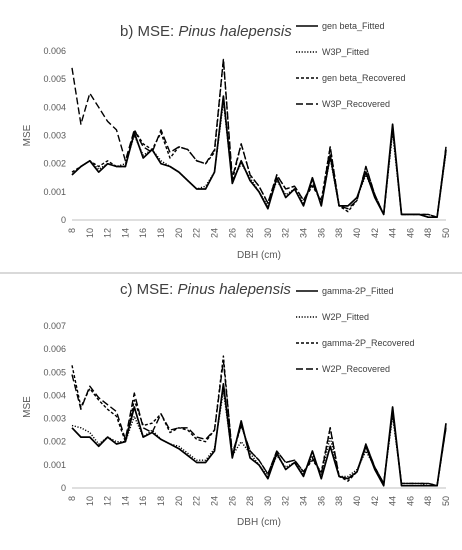 The height and width of the screenshot is (550, 462). What do you see at coordinates (54, 326) in the screenshot?
I see `y-tick-label: 0.007` at bounding box center [54, 326].